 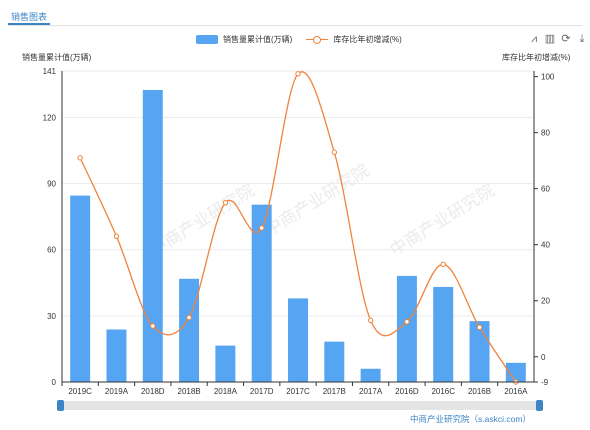 I want to click on data-zoom-slider, so click(x=300, y=405).